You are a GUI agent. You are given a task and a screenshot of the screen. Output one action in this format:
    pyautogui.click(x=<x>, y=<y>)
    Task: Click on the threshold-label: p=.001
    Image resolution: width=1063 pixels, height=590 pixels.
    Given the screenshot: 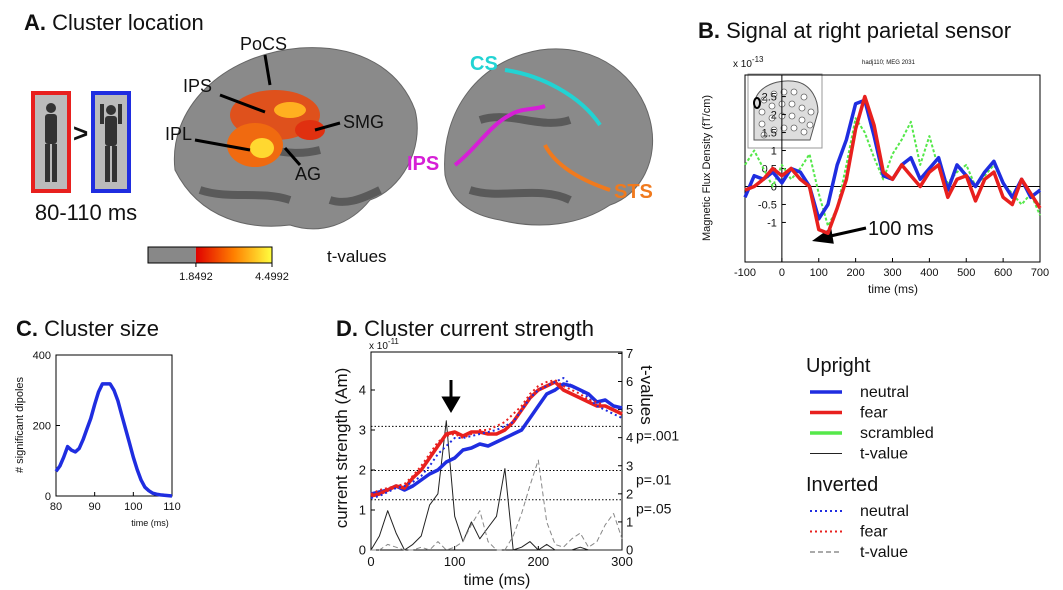 What is the action you would take?
    pyautogui.click(x=657, y=435)
    